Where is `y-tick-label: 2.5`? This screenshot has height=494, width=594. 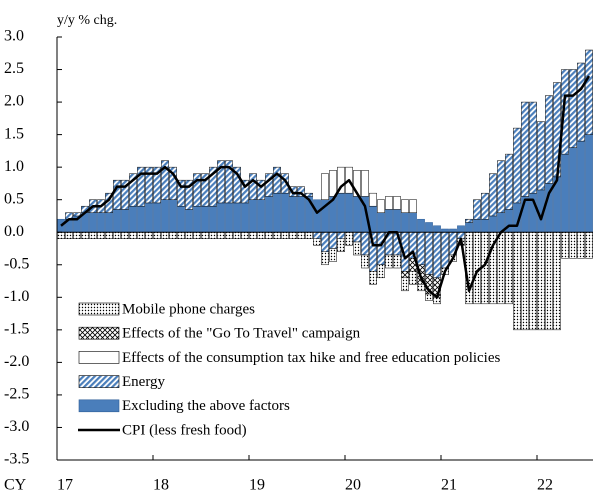
y-tick-label: 2.5 is located at coordinates (14, 68).